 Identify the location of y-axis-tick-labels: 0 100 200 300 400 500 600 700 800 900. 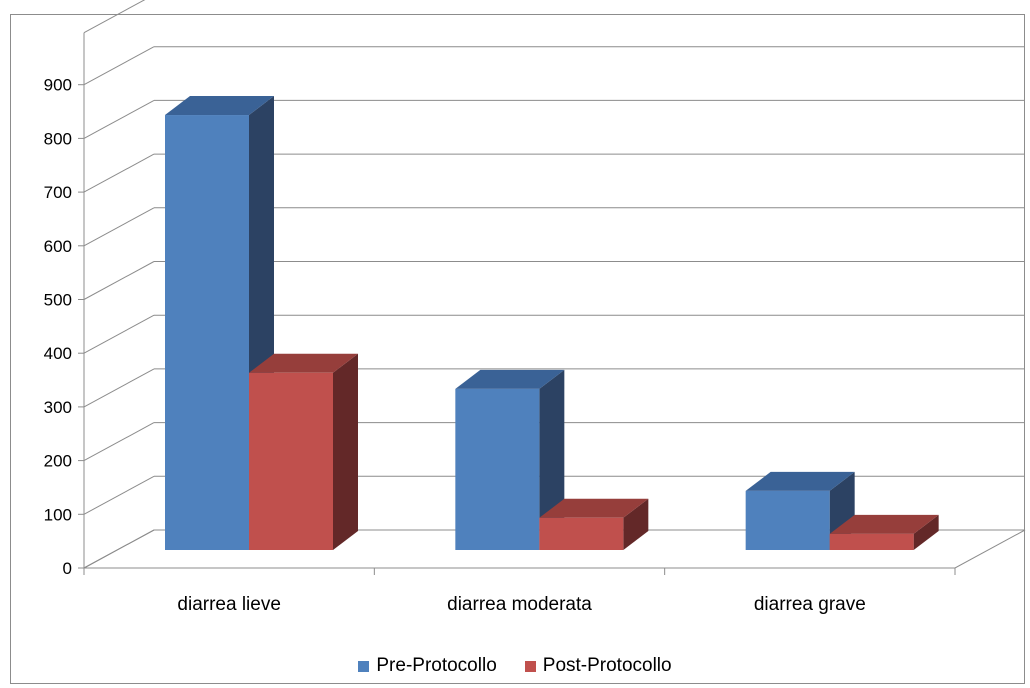
(58, 327).